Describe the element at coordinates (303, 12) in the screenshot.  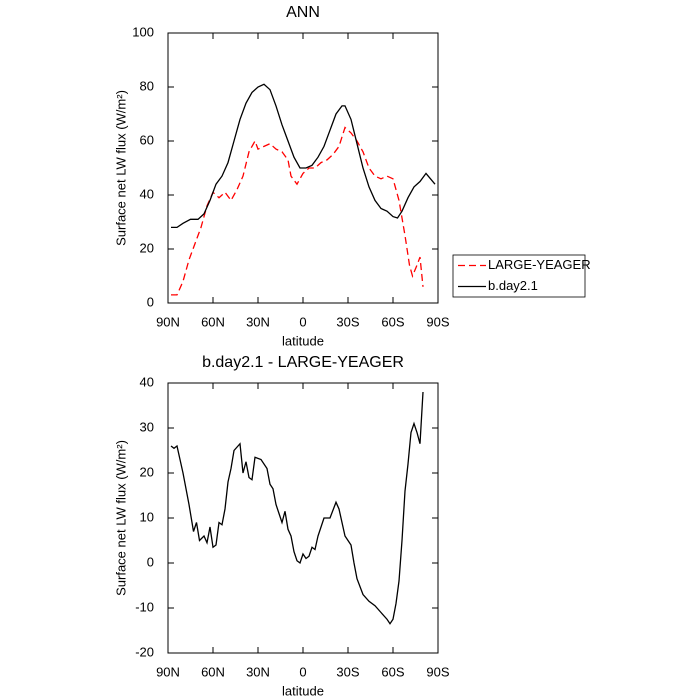
I see `chart-title: ANN` at that location.